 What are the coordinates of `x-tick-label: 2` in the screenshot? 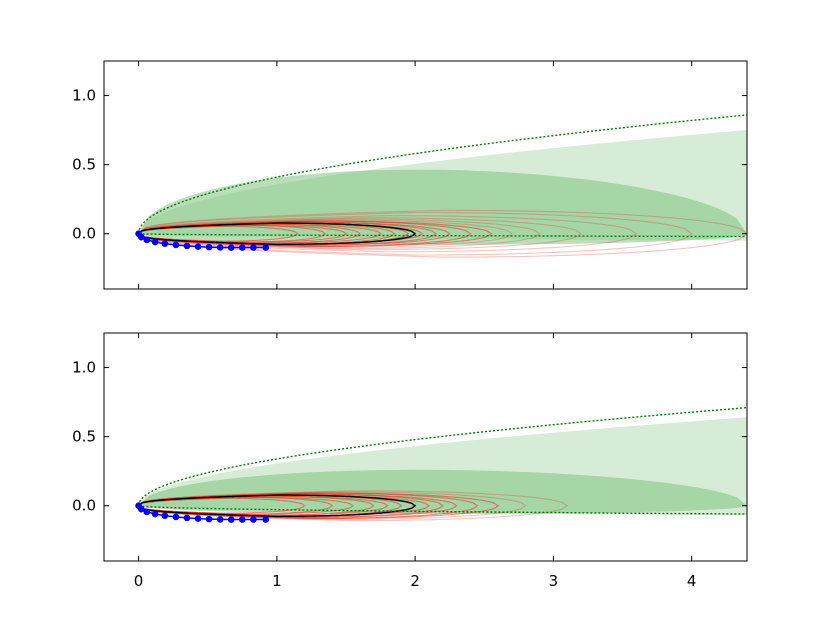 It's located at (415, 581).